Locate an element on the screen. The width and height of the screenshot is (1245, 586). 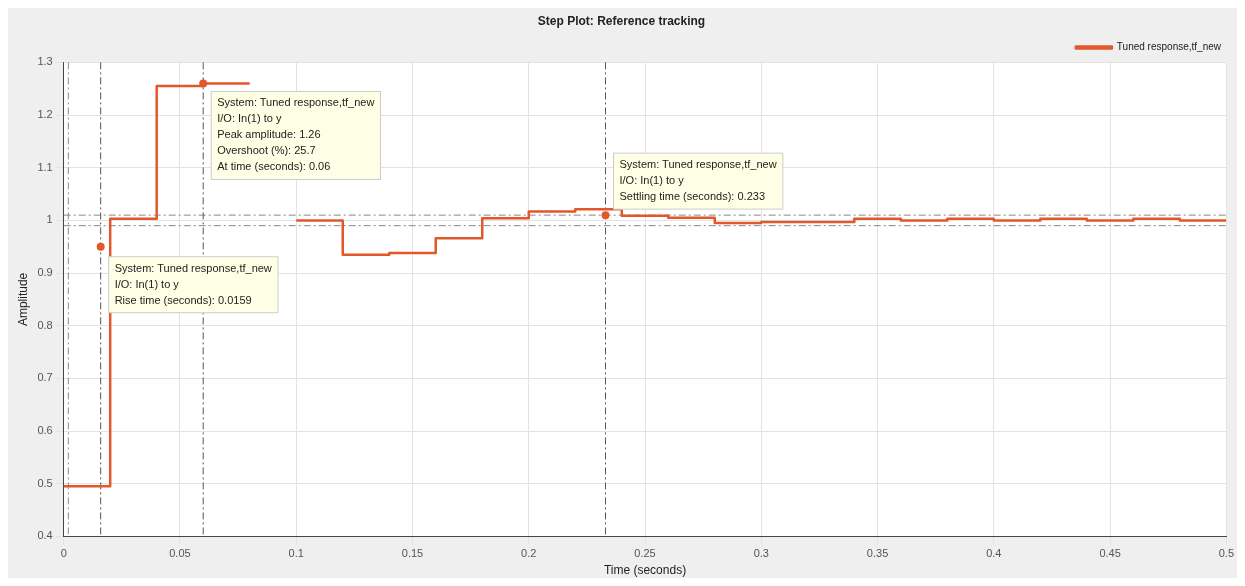
x-tick-label: 0.3 is located at coordinates (761, 553).